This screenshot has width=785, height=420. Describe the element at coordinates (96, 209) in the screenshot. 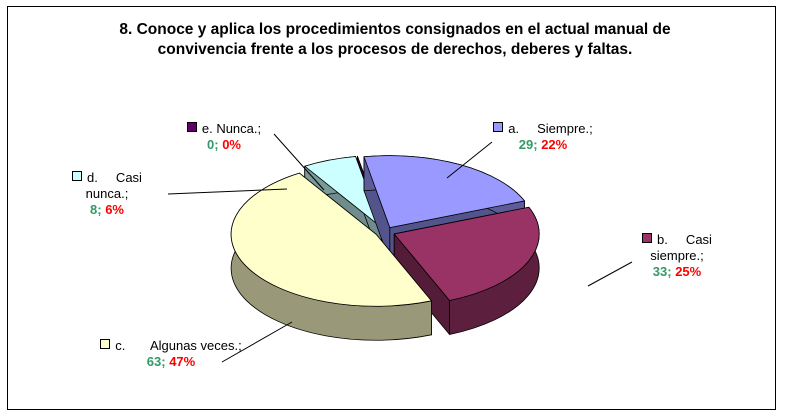

I see `value-label: 8;` at that location.